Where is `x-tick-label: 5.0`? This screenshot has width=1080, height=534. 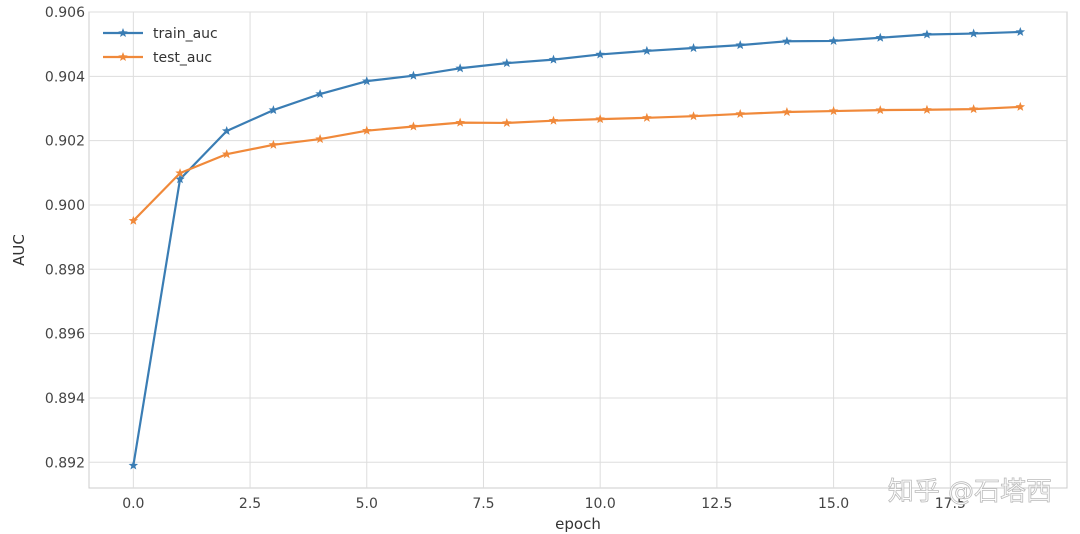 x-tick-label: 5.0 is located at coordinates (367, 504).